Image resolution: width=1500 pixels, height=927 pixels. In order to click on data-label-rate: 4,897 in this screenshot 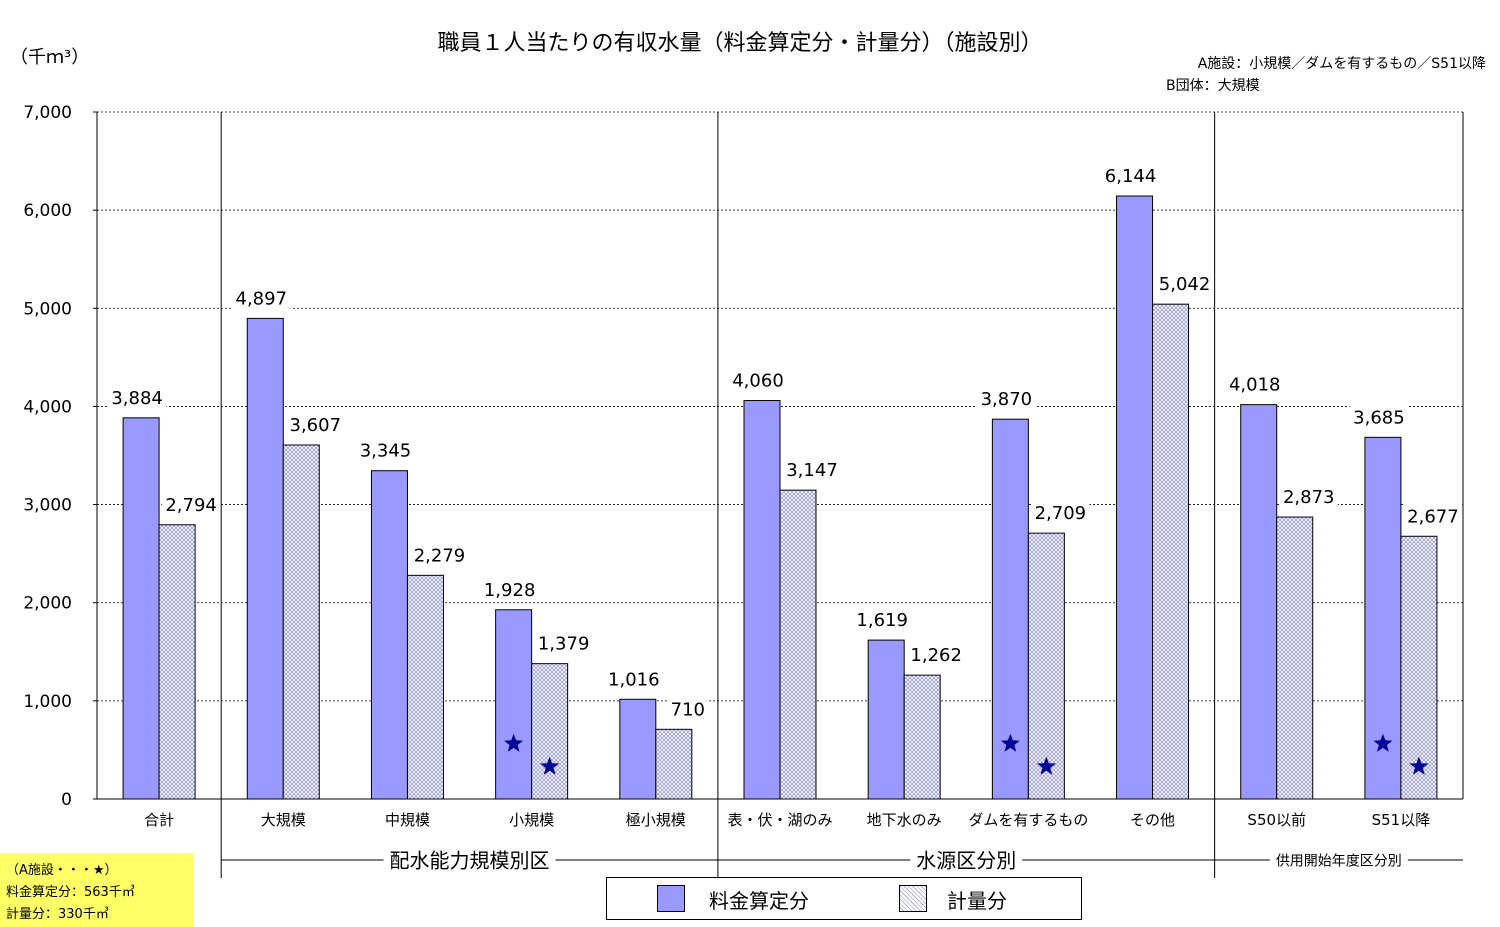, I will do `click(262, 298)`.